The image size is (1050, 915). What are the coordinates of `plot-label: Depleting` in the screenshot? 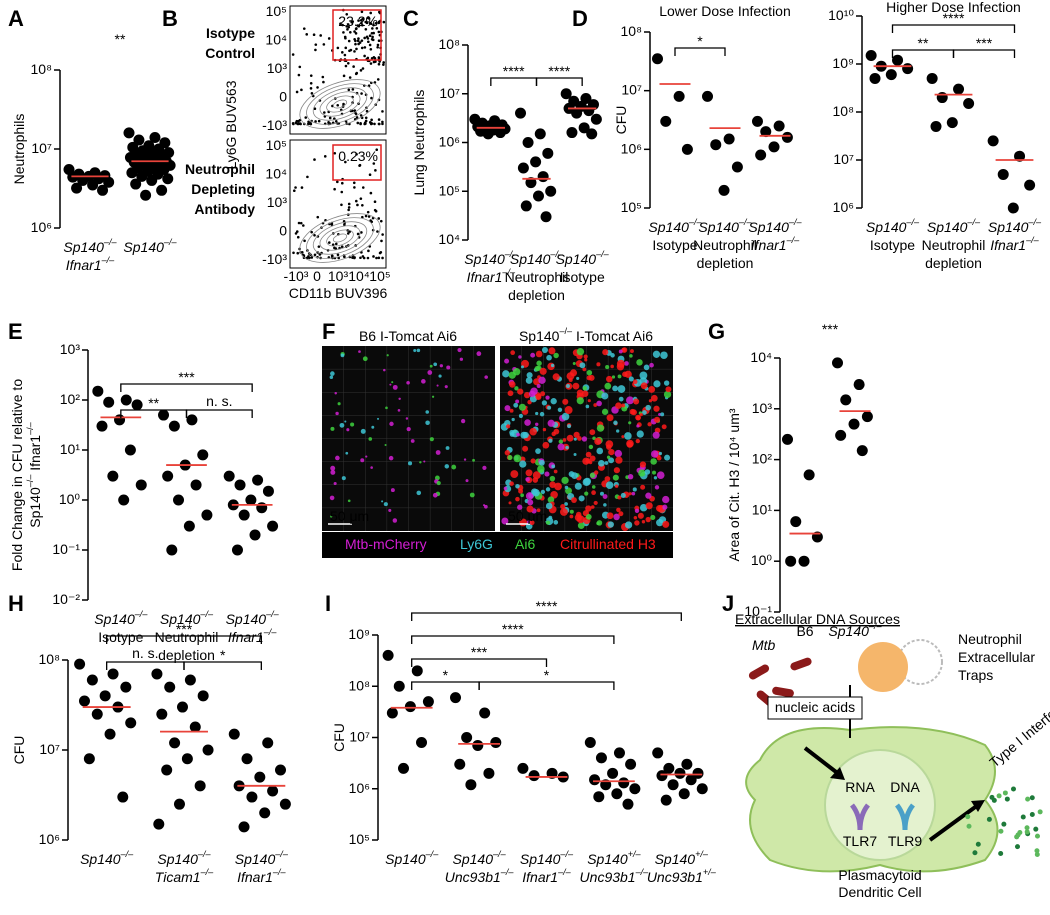 It's located at (223, 189).